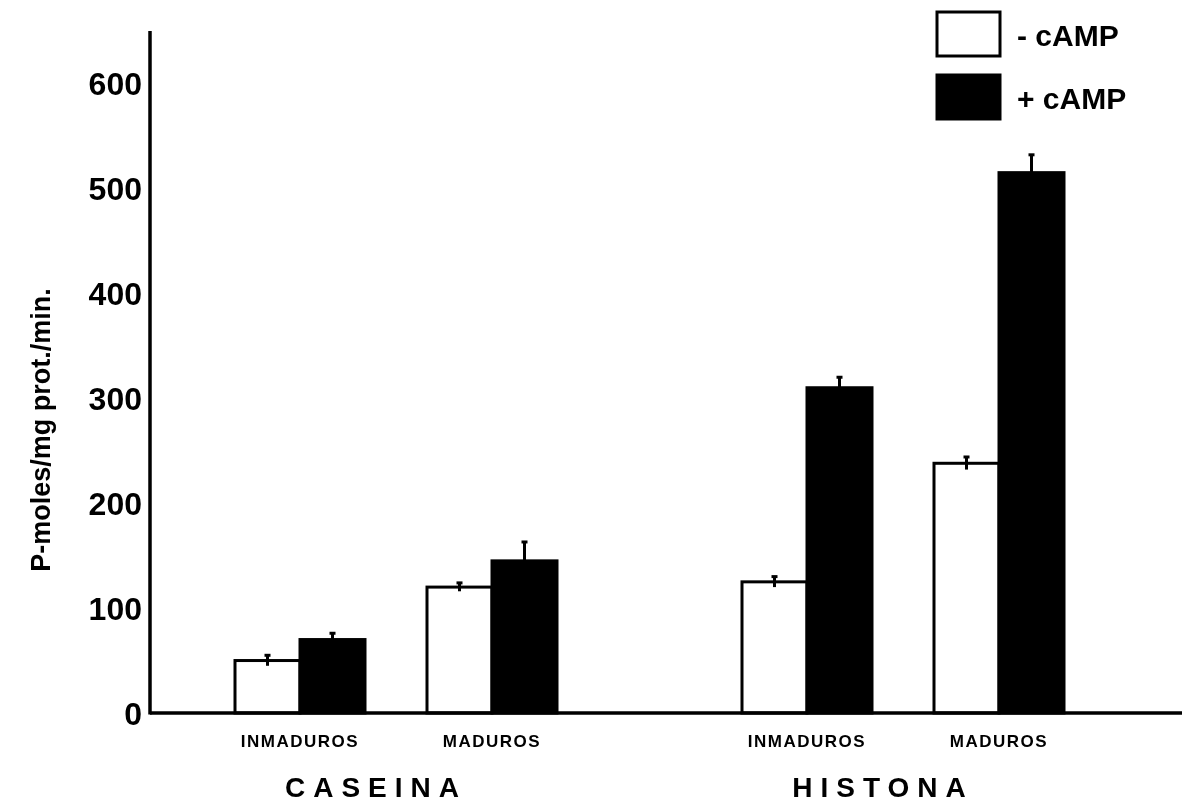  Describe the element at coordinates (115, 83) in the screenshot. I see `y-tick-label: 600` at that location.